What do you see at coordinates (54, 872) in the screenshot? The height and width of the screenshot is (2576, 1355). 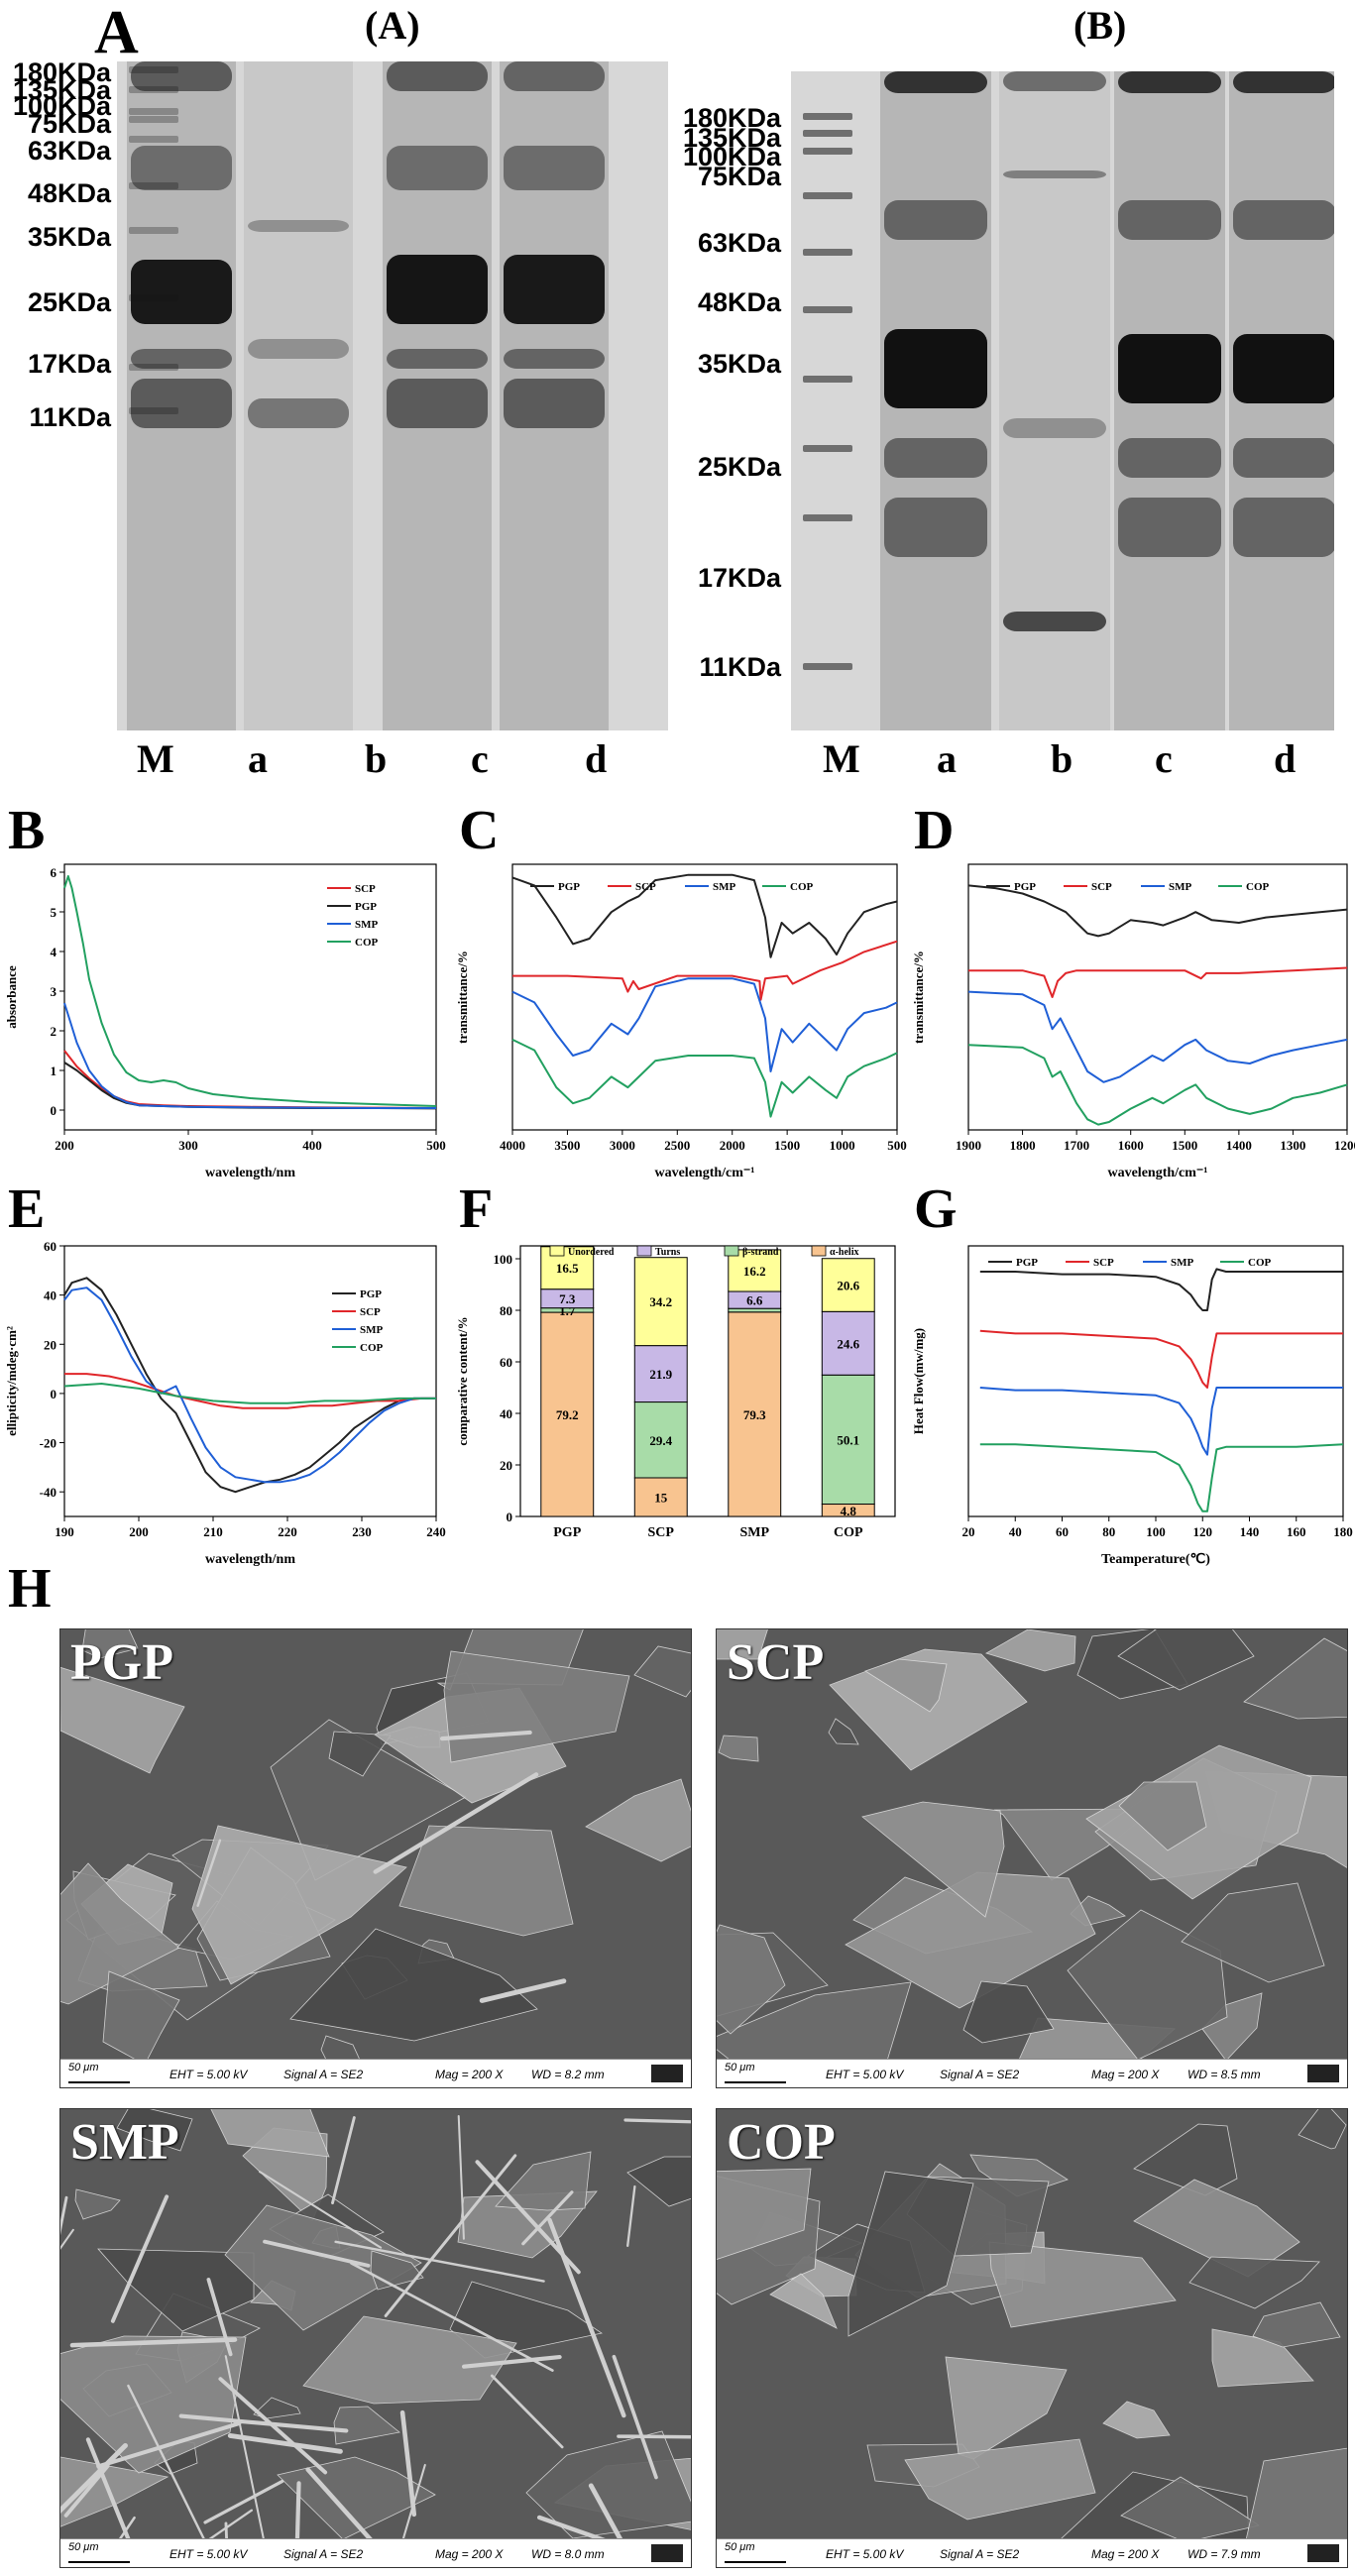 I see `y-tick-label: 6` at bounding box center [54, 872].